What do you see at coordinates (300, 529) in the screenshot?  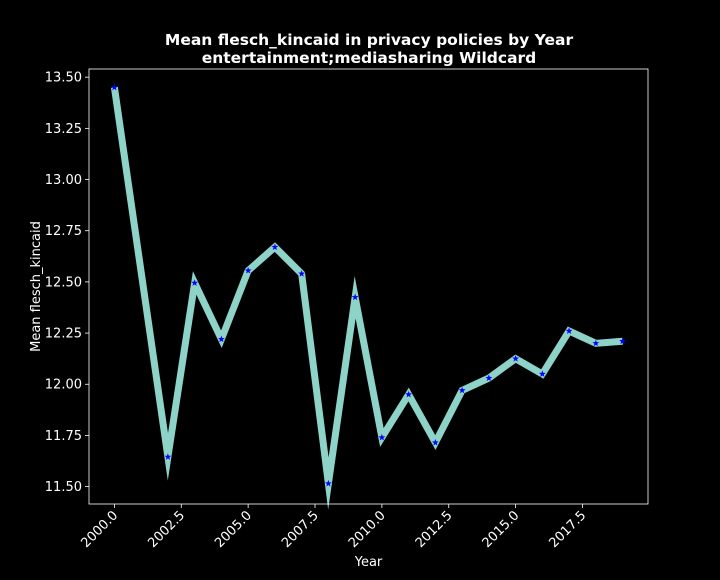 I see `x-tick-label: 2007.5` at bounding box center [300, 529].